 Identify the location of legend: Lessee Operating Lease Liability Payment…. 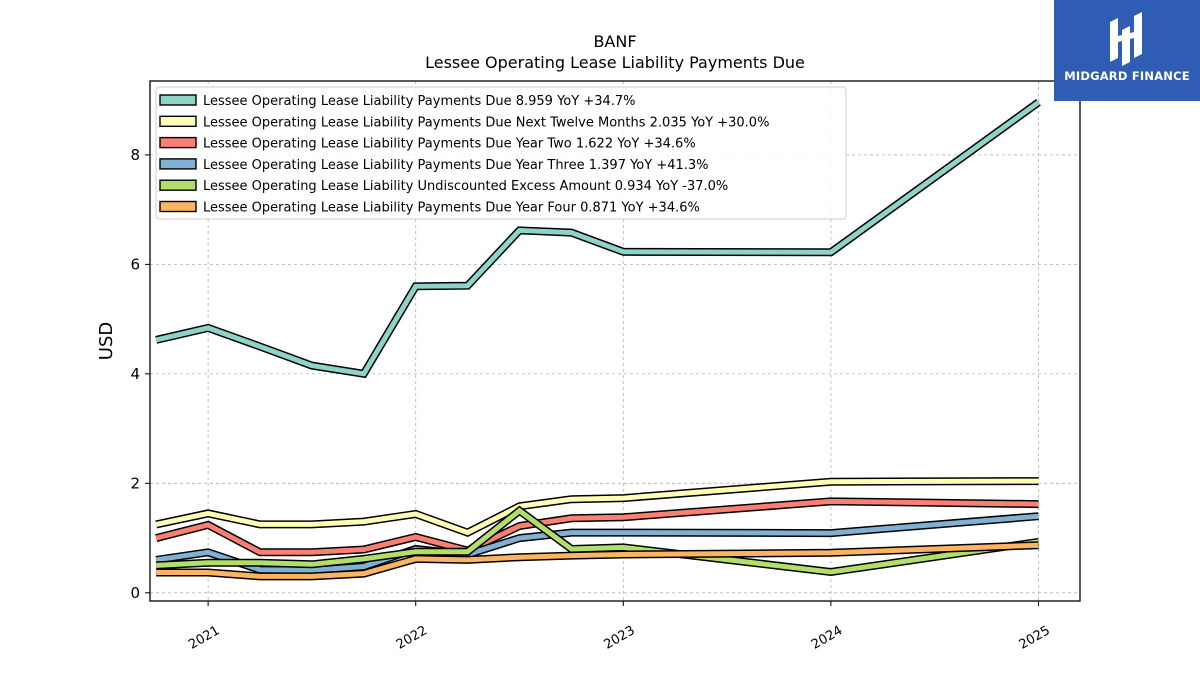
(501, 153).